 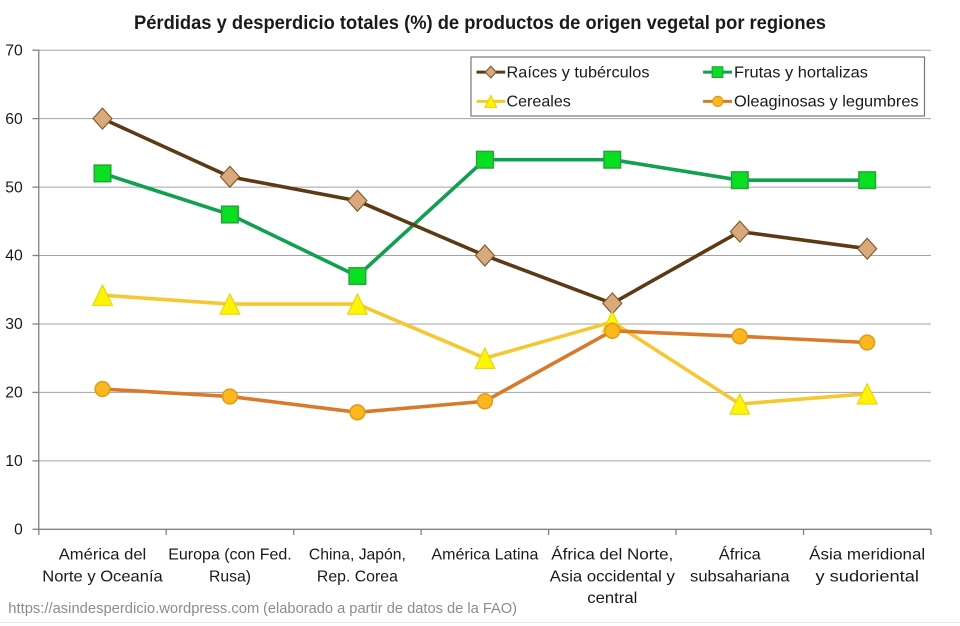 I want to click on svg-text: Norte y Oceanía, so click(x=102, y=576).